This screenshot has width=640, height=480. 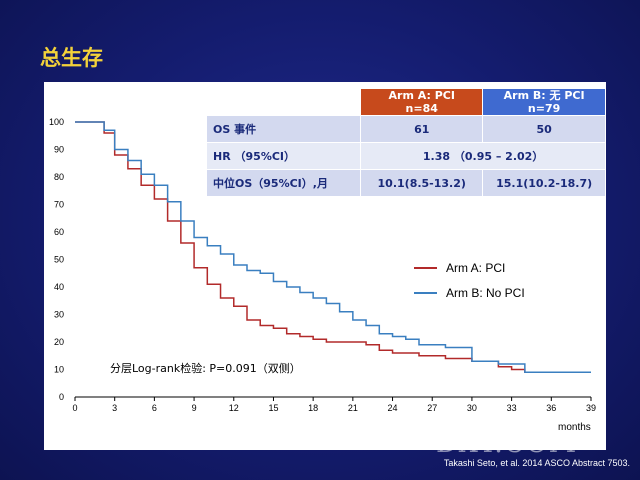 What do you see at coordinates (283, 156) in the screenshot?
I see `row-label-hr: HR （95%CI）` at bounding box center [283, 156].